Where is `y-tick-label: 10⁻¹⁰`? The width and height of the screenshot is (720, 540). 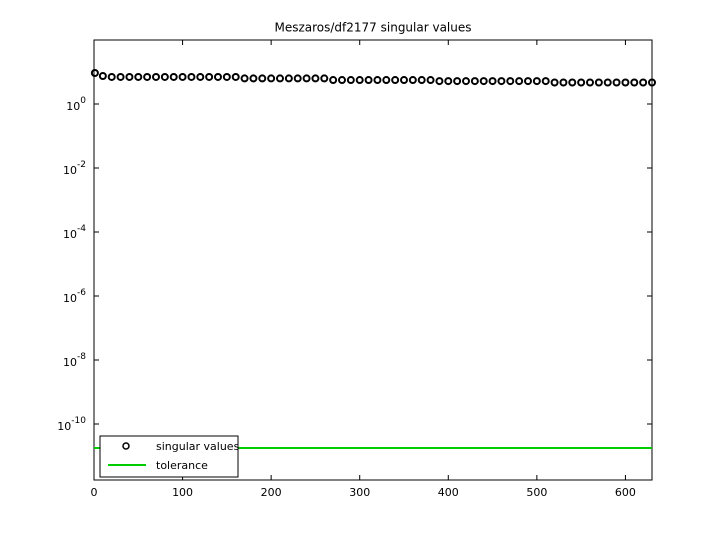 y-tick-label: 10⁻¹⁰ is located at coordinates (71, 424).